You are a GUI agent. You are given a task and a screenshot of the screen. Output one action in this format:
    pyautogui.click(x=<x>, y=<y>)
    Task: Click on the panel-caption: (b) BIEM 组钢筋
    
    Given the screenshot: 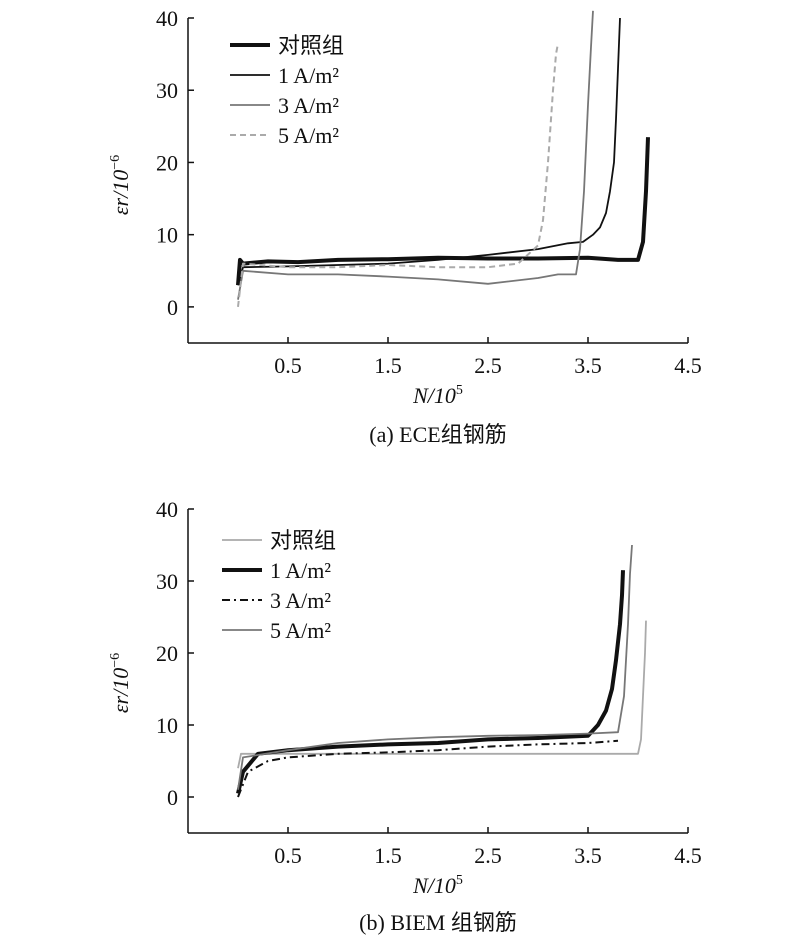 What is the action you would take?
    pyautogui.click(x=438, y=922)
    